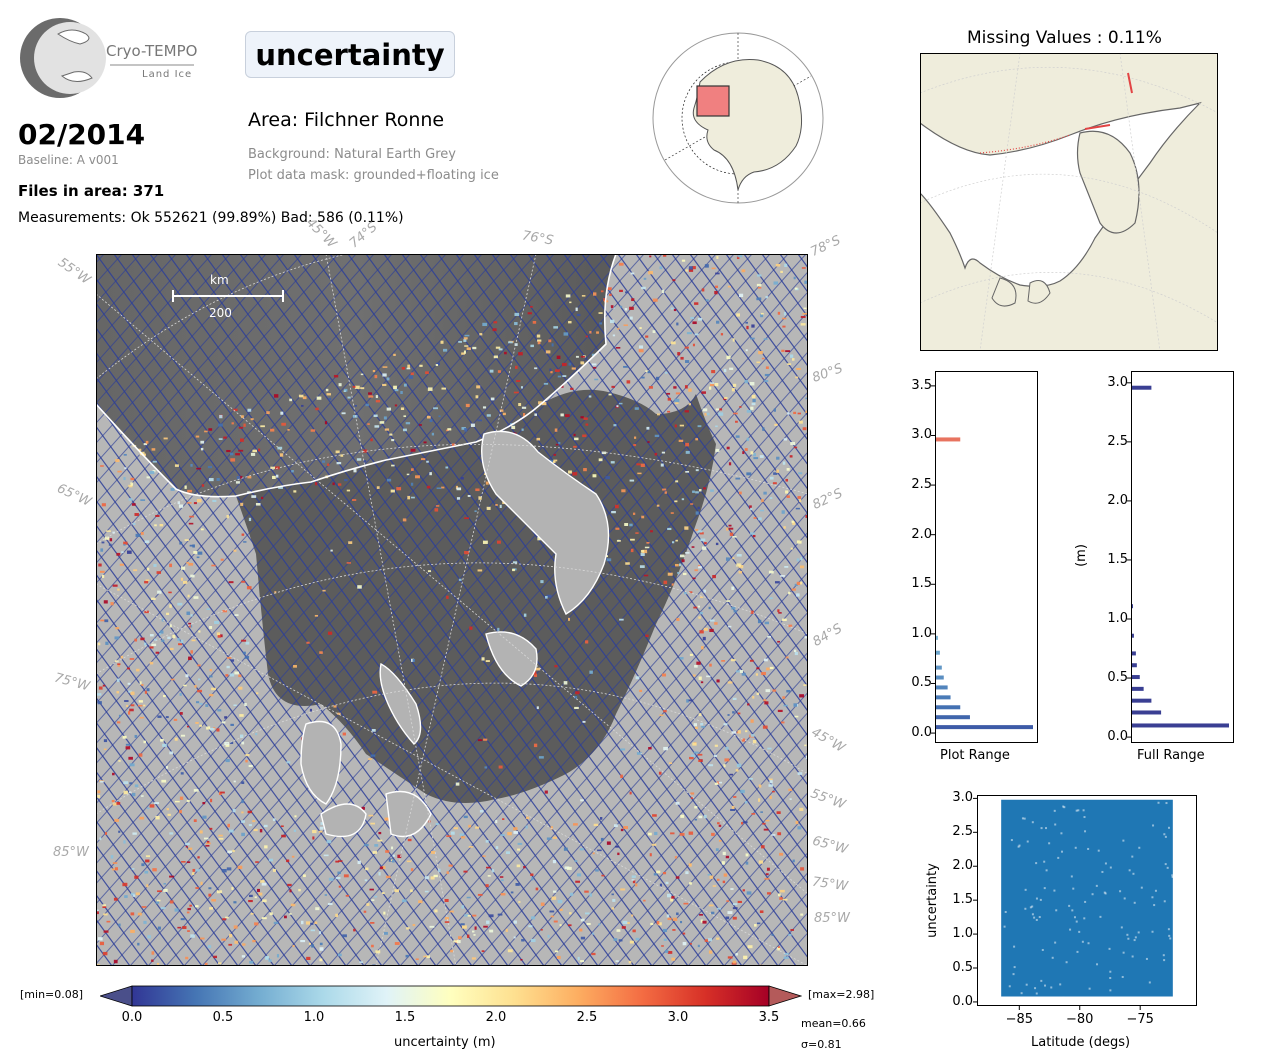  What do you see at coordinates (537, 238) in the screenshot?
I see `lon-label: 76°S` at bounding box center [537, 238].